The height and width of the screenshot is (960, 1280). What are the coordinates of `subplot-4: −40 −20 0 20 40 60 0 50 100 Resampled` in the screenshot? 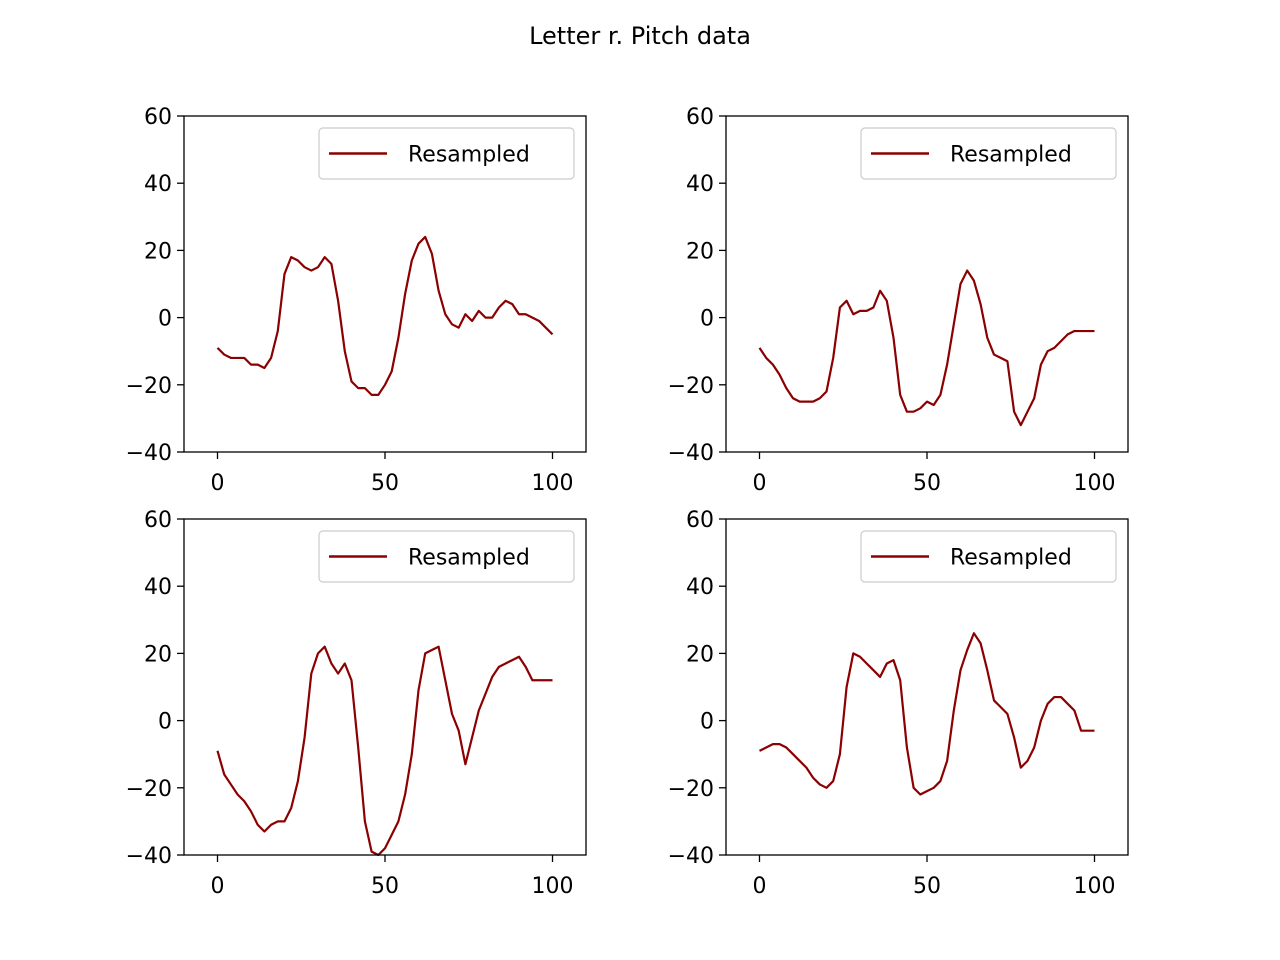 It's located at (898, 703).